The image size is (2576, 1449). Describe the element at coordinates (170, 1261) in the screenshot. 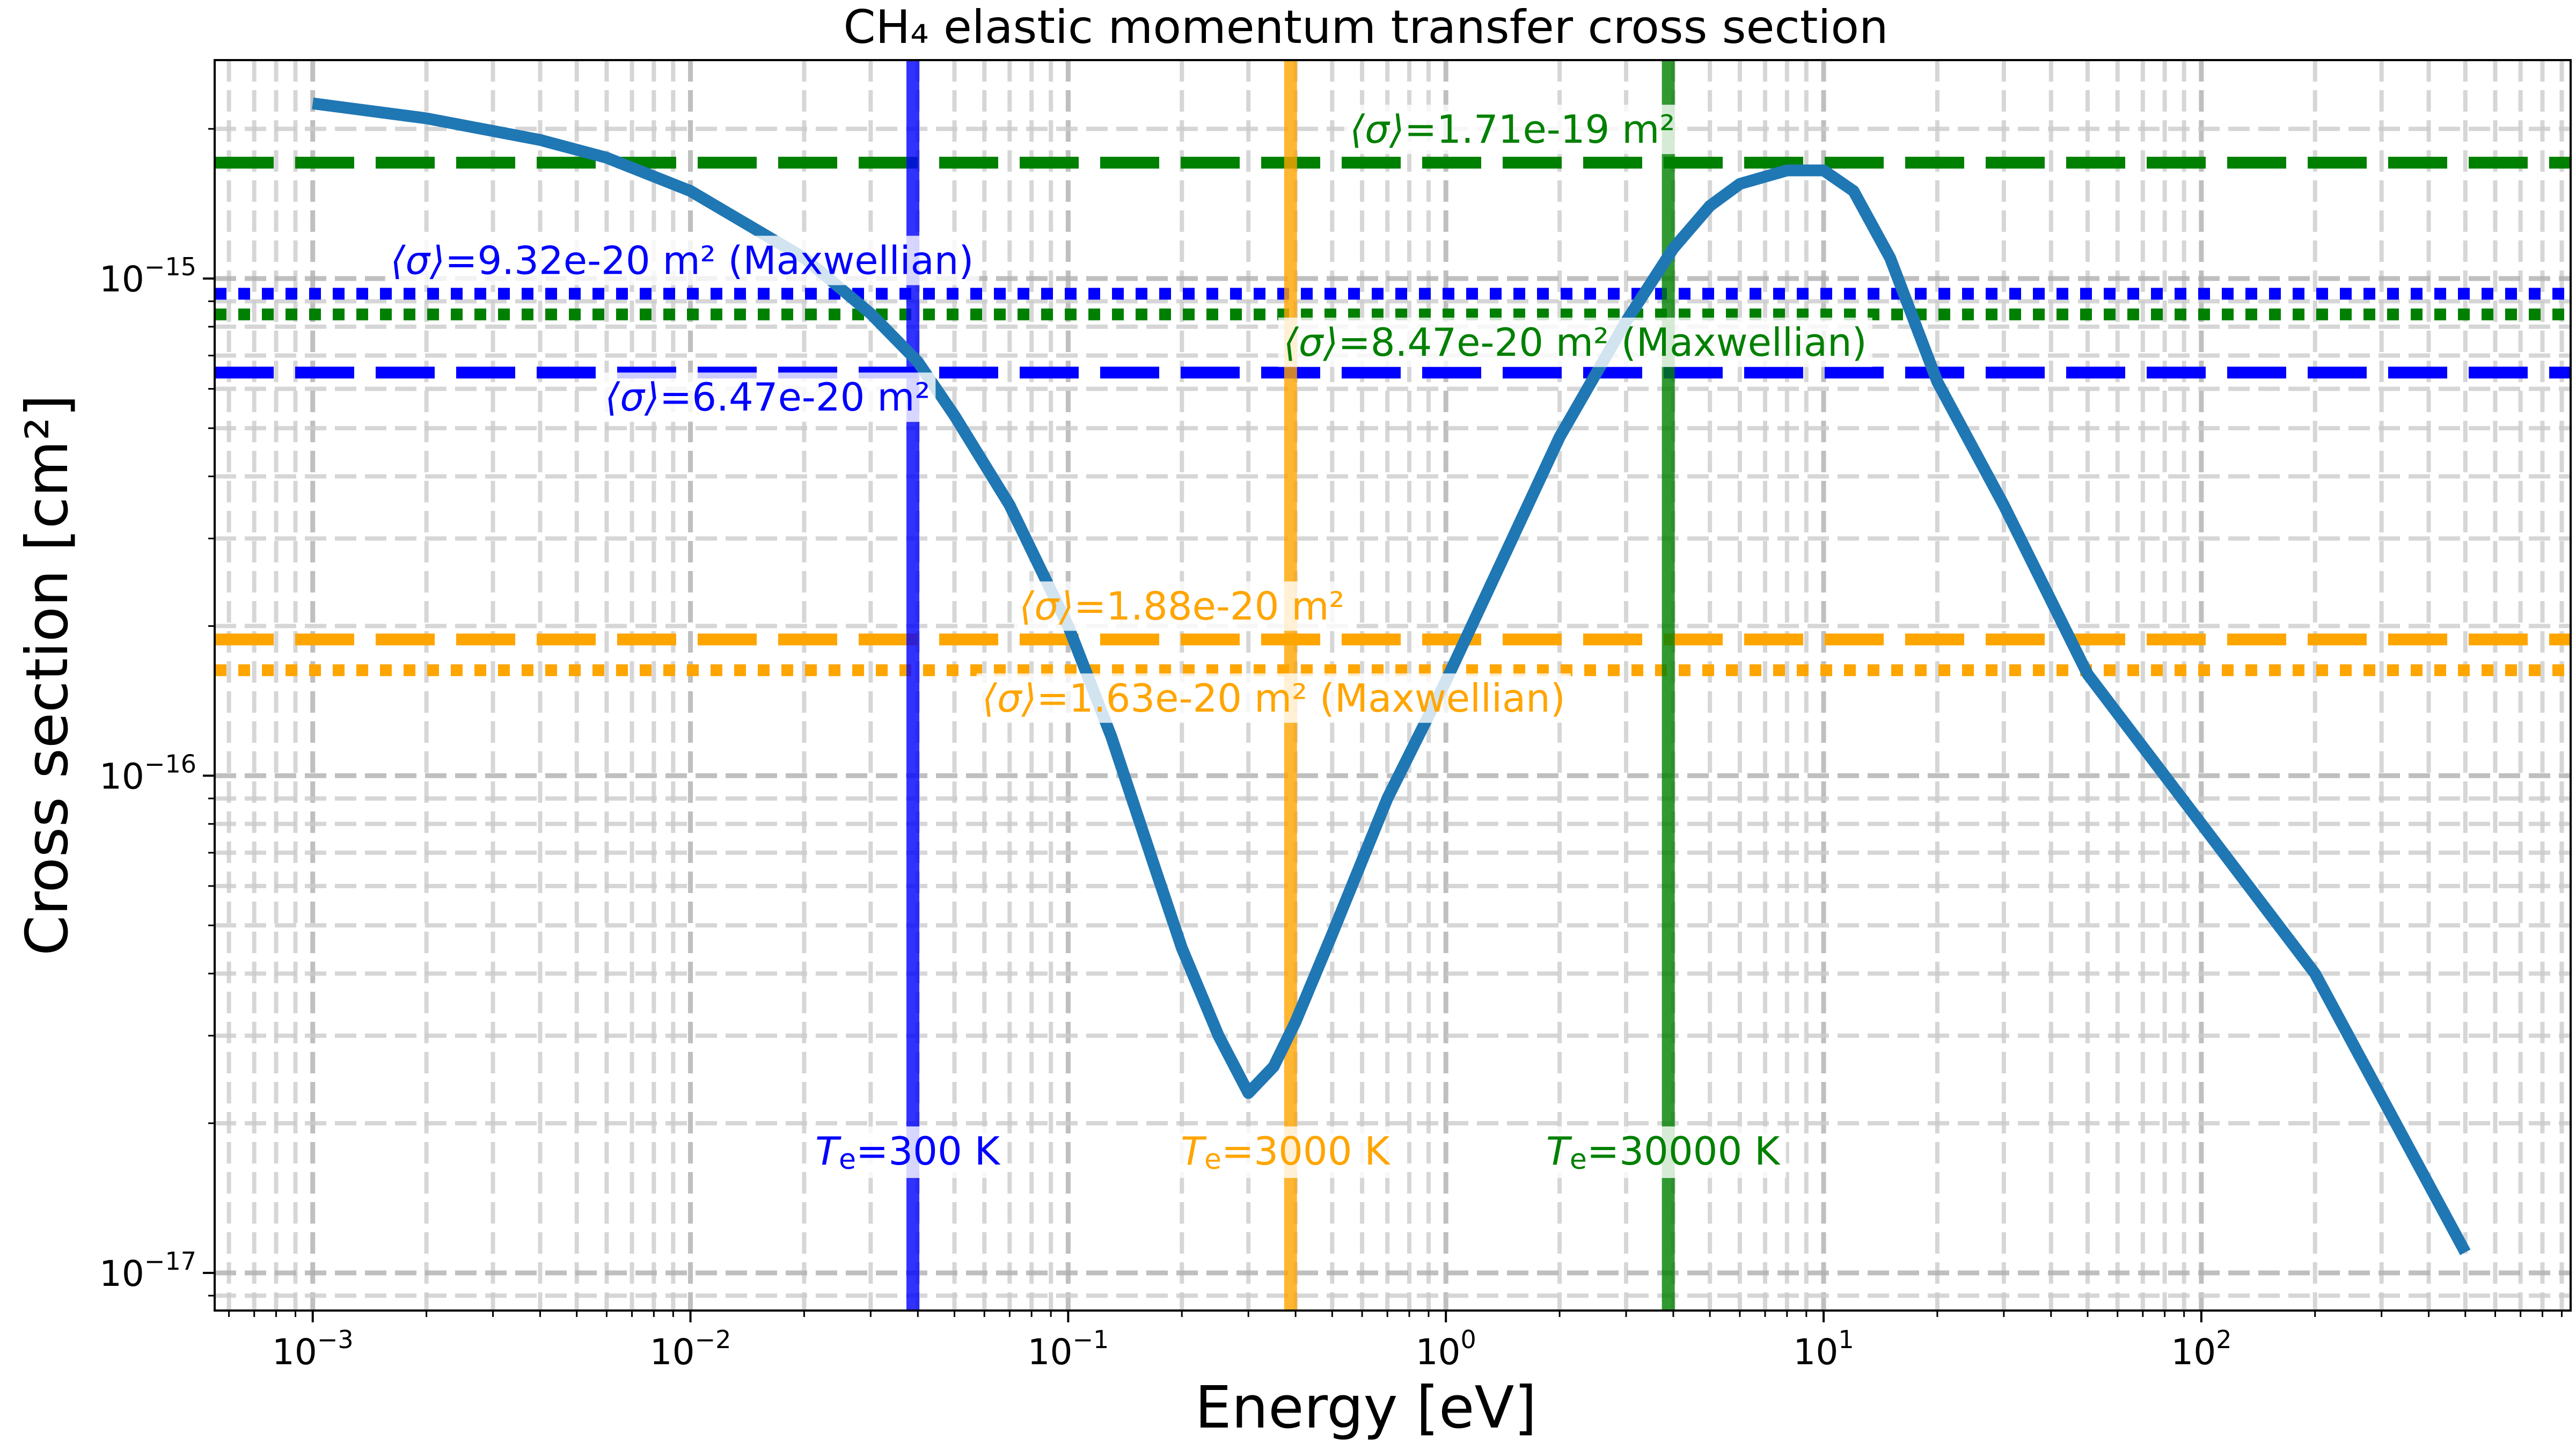

I see `y-tick-label-exponent: −17` at that location.